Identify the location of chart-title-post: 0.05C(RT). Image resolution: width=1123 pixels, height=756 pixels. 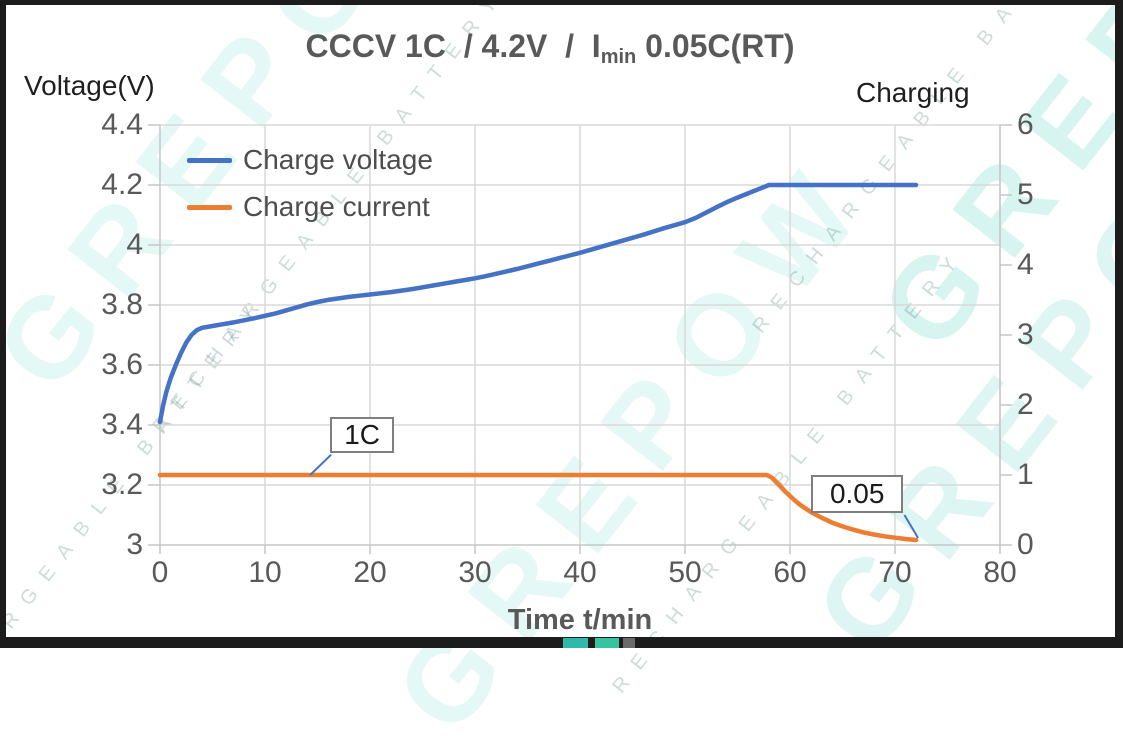
(715, 46).